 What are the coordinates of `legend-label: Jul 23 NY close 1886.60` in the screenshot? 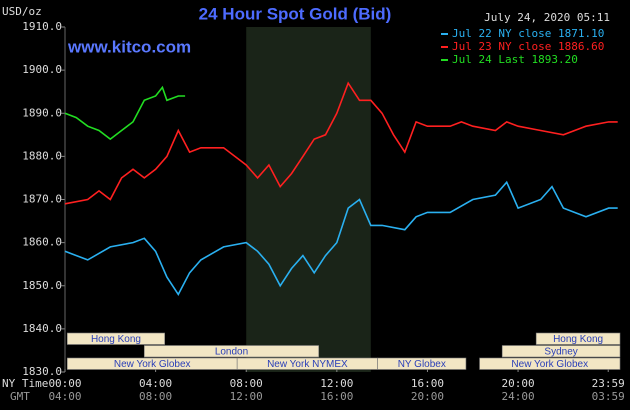 It's located at (528, 46).